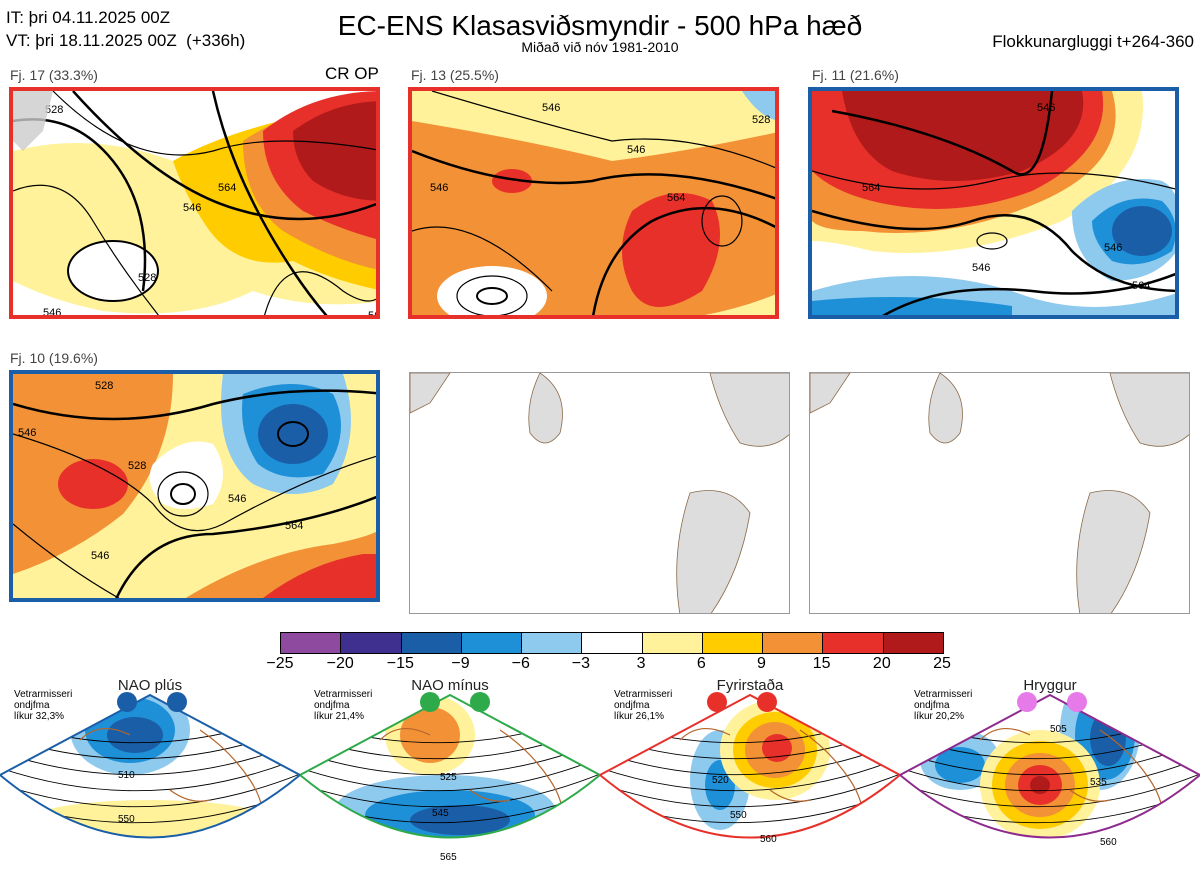  What do you see at coordinates (1098, 782) in the screenshot?
I see `regime-contour-label: 535` at bounding box center [1098, 782].